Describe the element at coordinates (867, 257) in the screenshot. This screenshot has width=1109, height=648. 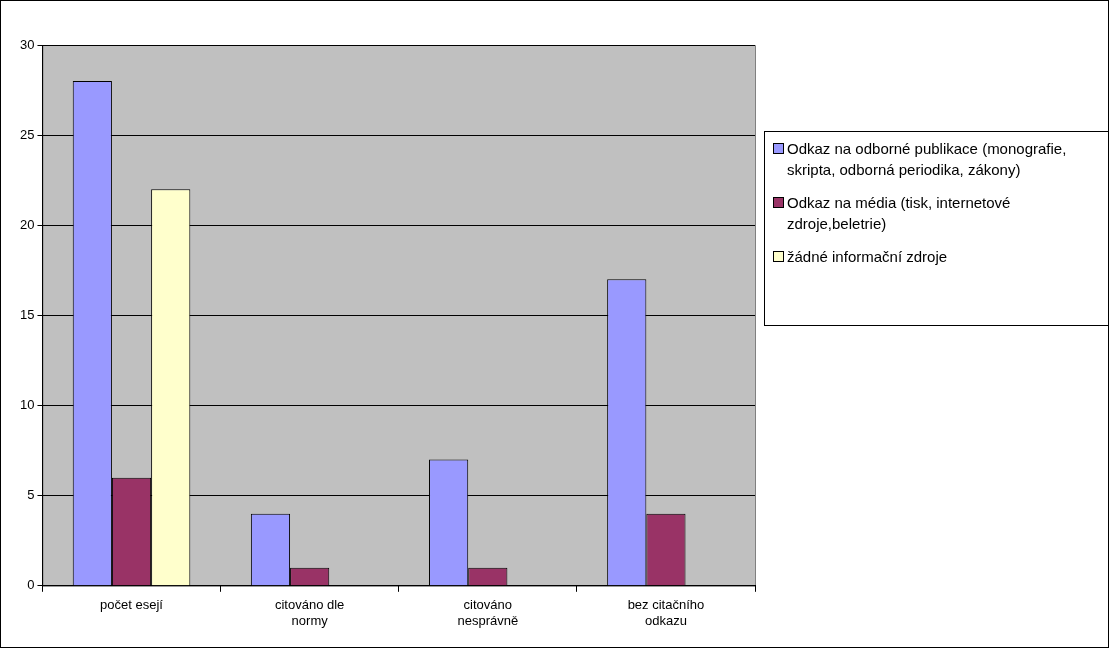
I see `legend-label: žádné informační zdroje` at that location.